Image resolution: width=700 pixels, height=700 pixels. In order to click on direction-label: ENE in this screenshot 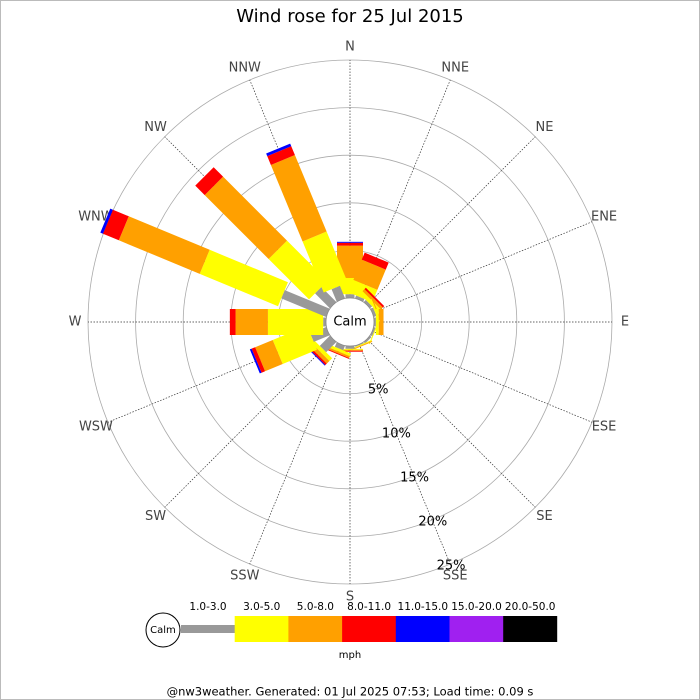, I will do `click(604, 216)`.